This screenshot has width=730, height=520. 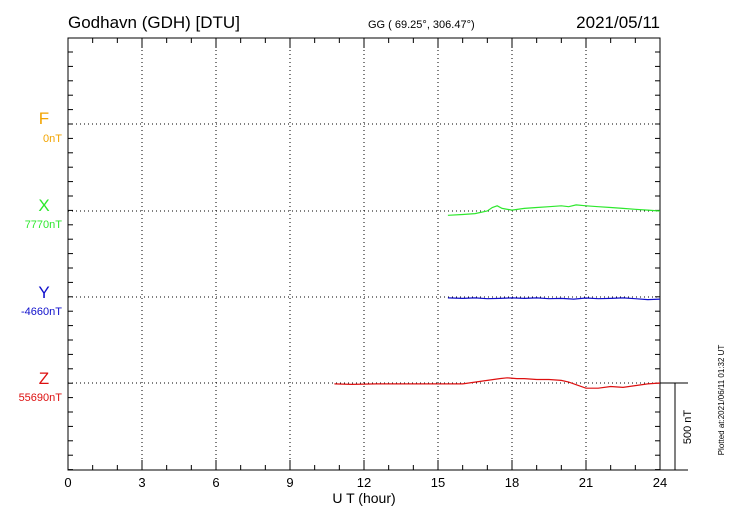 I want to click on x-tick-label: 0, so click(x=67, y=482).